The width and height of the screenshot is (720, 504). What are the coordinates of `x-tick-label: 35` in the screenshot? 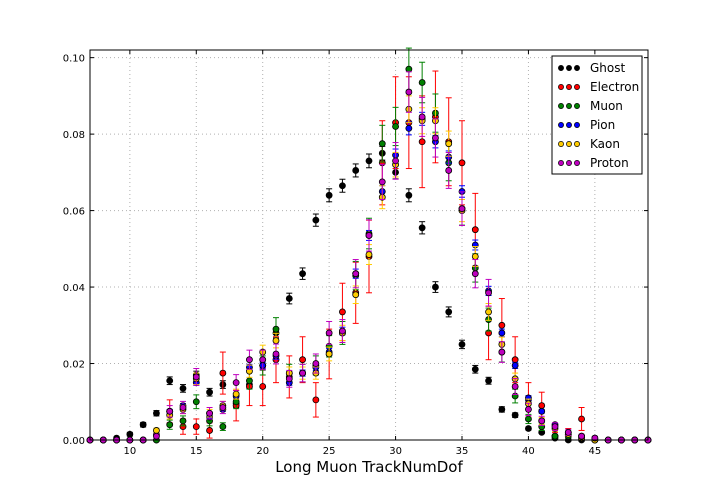 It's located at (462, 451).